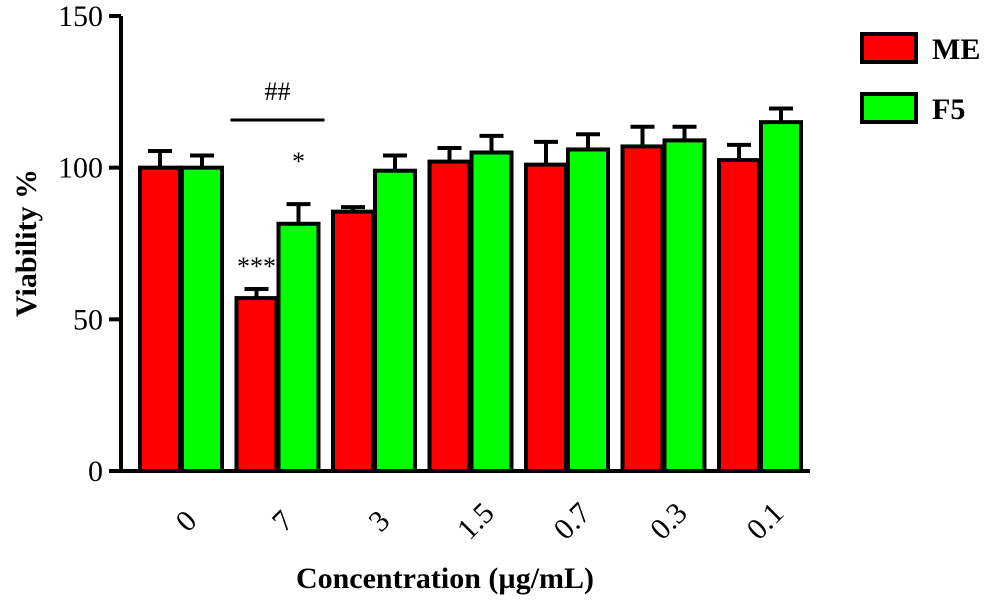 The image size is (1000, 601). What do you see at coordinates (920, 79) in the screenshot?
I see `legend: ME F5` at bounding box center [920, 79].